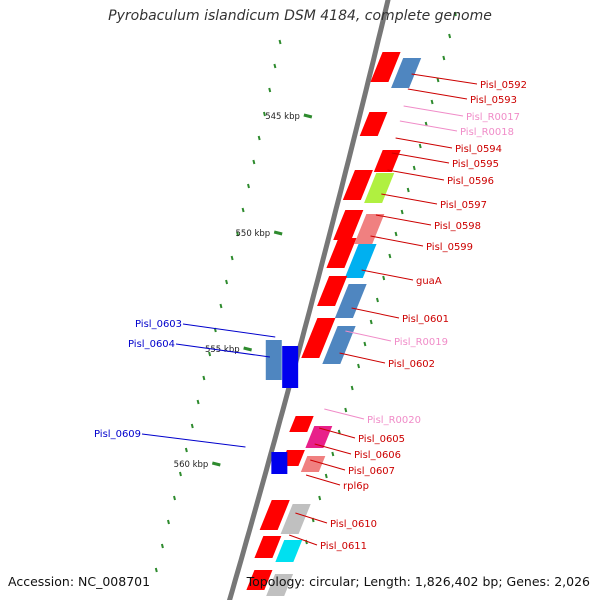 The width and height of the screenshot is (600, 600). Describe the element at coordinates (353, 524) in the screenshot. I see `gene-label: Pisl_0610` at that location.